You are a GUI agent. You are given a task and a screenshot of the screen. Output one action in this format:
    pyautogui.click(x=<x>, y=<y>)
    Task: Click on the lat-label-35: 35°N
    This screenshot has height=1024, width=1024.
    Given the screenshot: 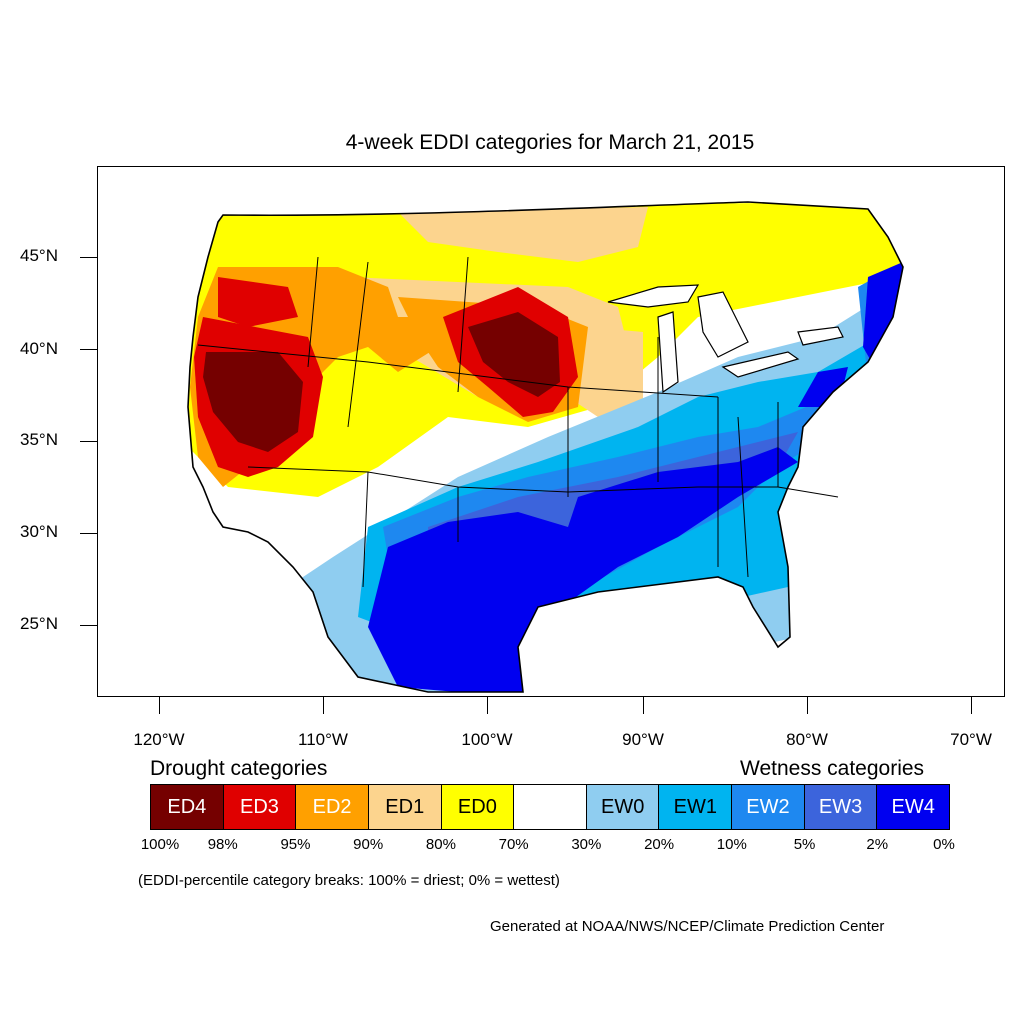 What is the action you would take?
    pyautogui.click(x=39, y=439)
    